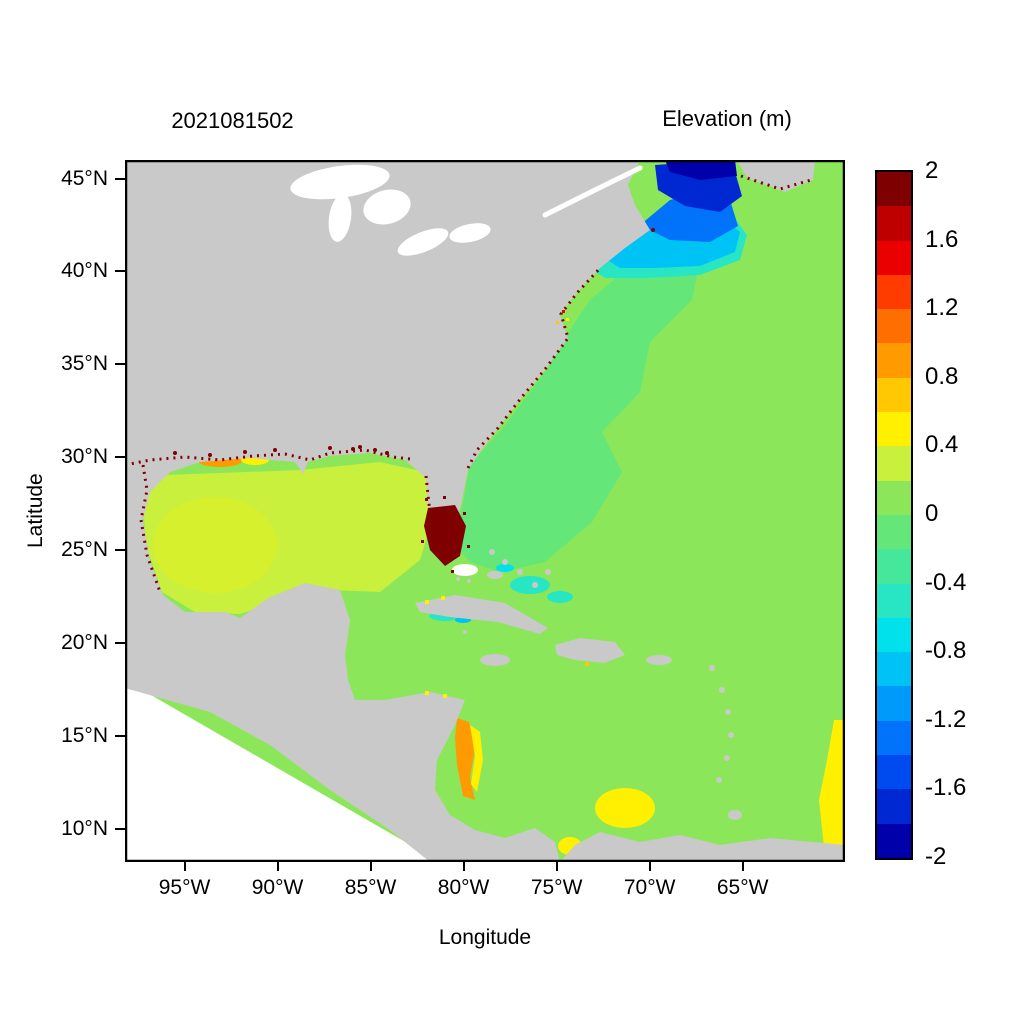 This screenshot has height=1024, width=1024. What do you see at coordinates (465, 632) in the screenshot?
I see `island-cayman` at bounding box center [465, 632].